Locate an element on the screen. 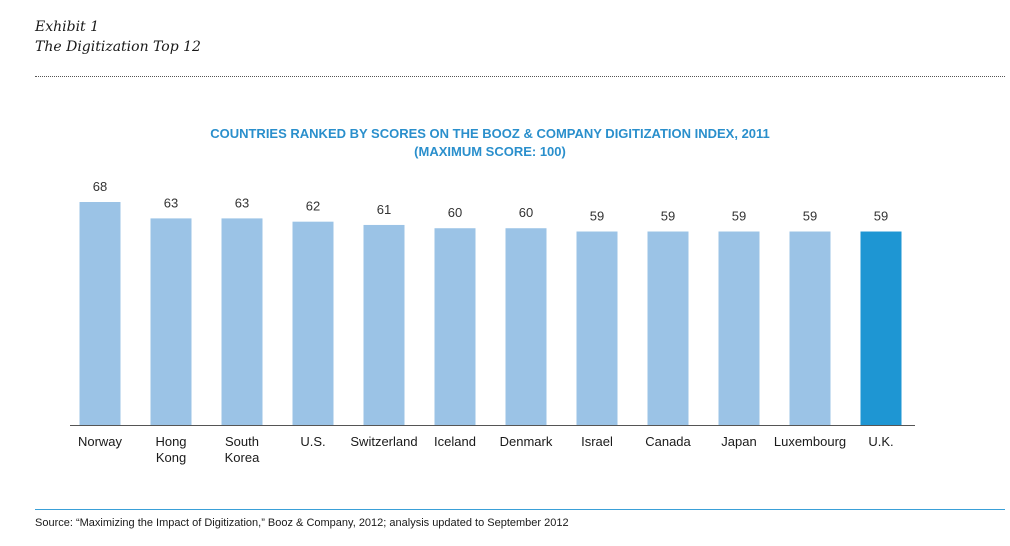 Image resolution: width=1010 pixels, height=546 pixels. x-tick-label-line: Switzerland is located at coordinates (383, 441).